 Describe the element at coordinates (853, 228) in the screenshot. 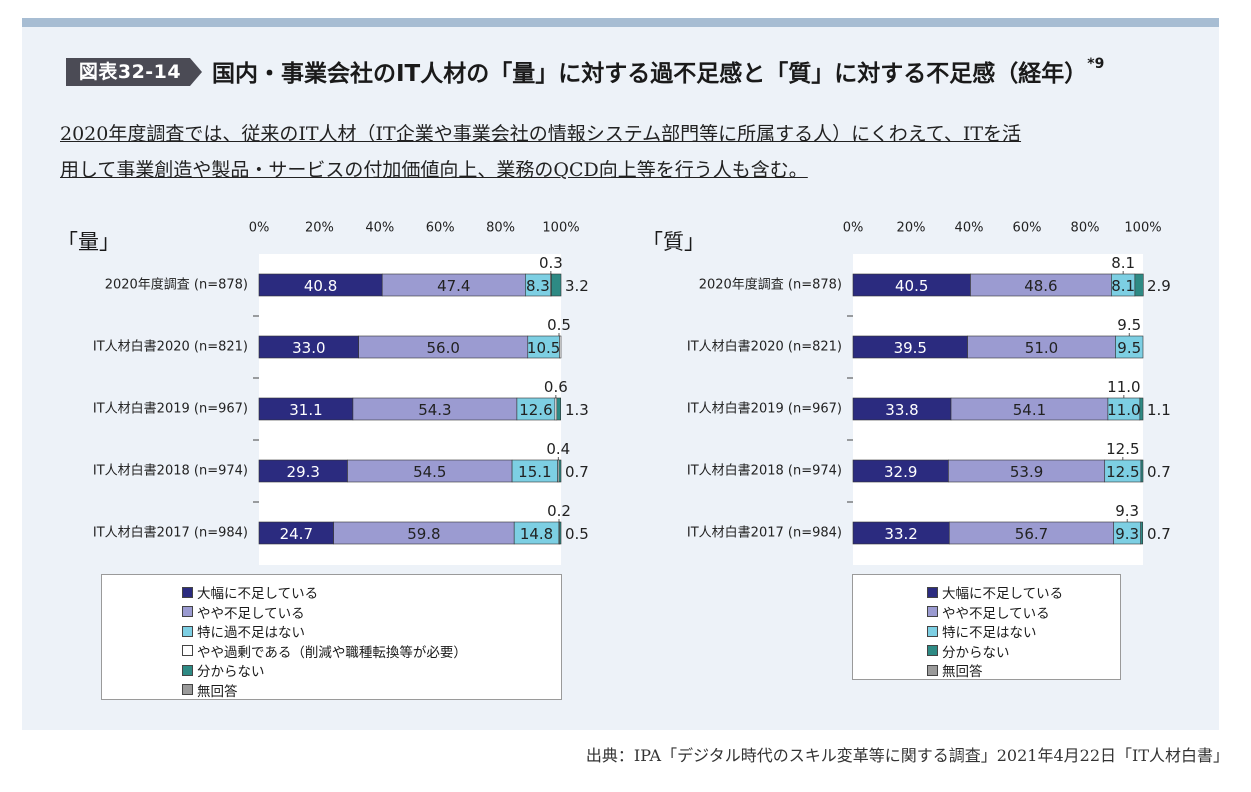

I see `x-tick-label-quality: 0%` at that location.